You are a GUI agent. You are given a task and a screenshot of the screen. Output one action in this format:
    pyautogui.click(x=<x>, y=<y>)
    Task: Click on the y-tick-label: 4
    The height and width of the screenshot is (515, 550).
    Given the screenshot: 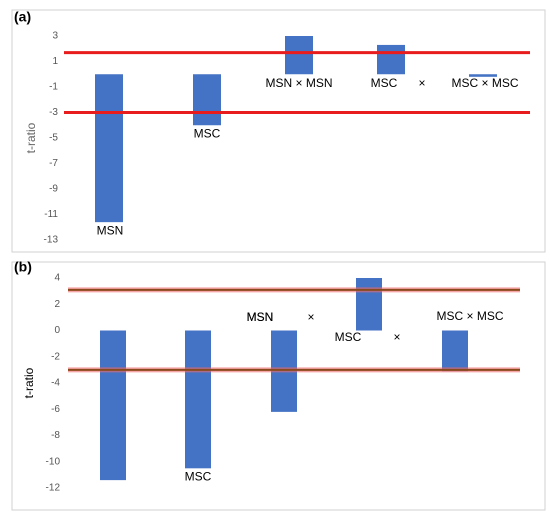 What is the action you would take?
    pyautogui.click(x=57, y=278)
    